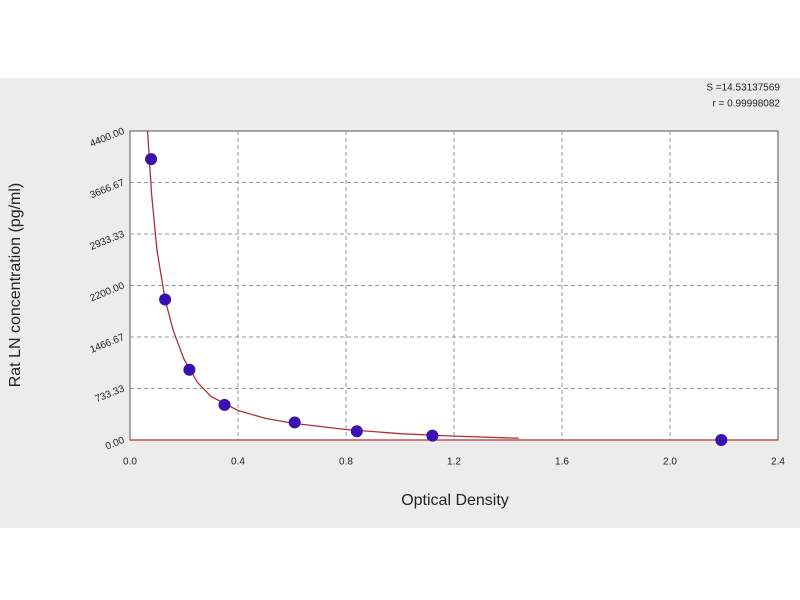 Image resolution: width=800 pixels, height=600 pixels. I want to click on annotation: r = 0.99998082, so click(746, 104).